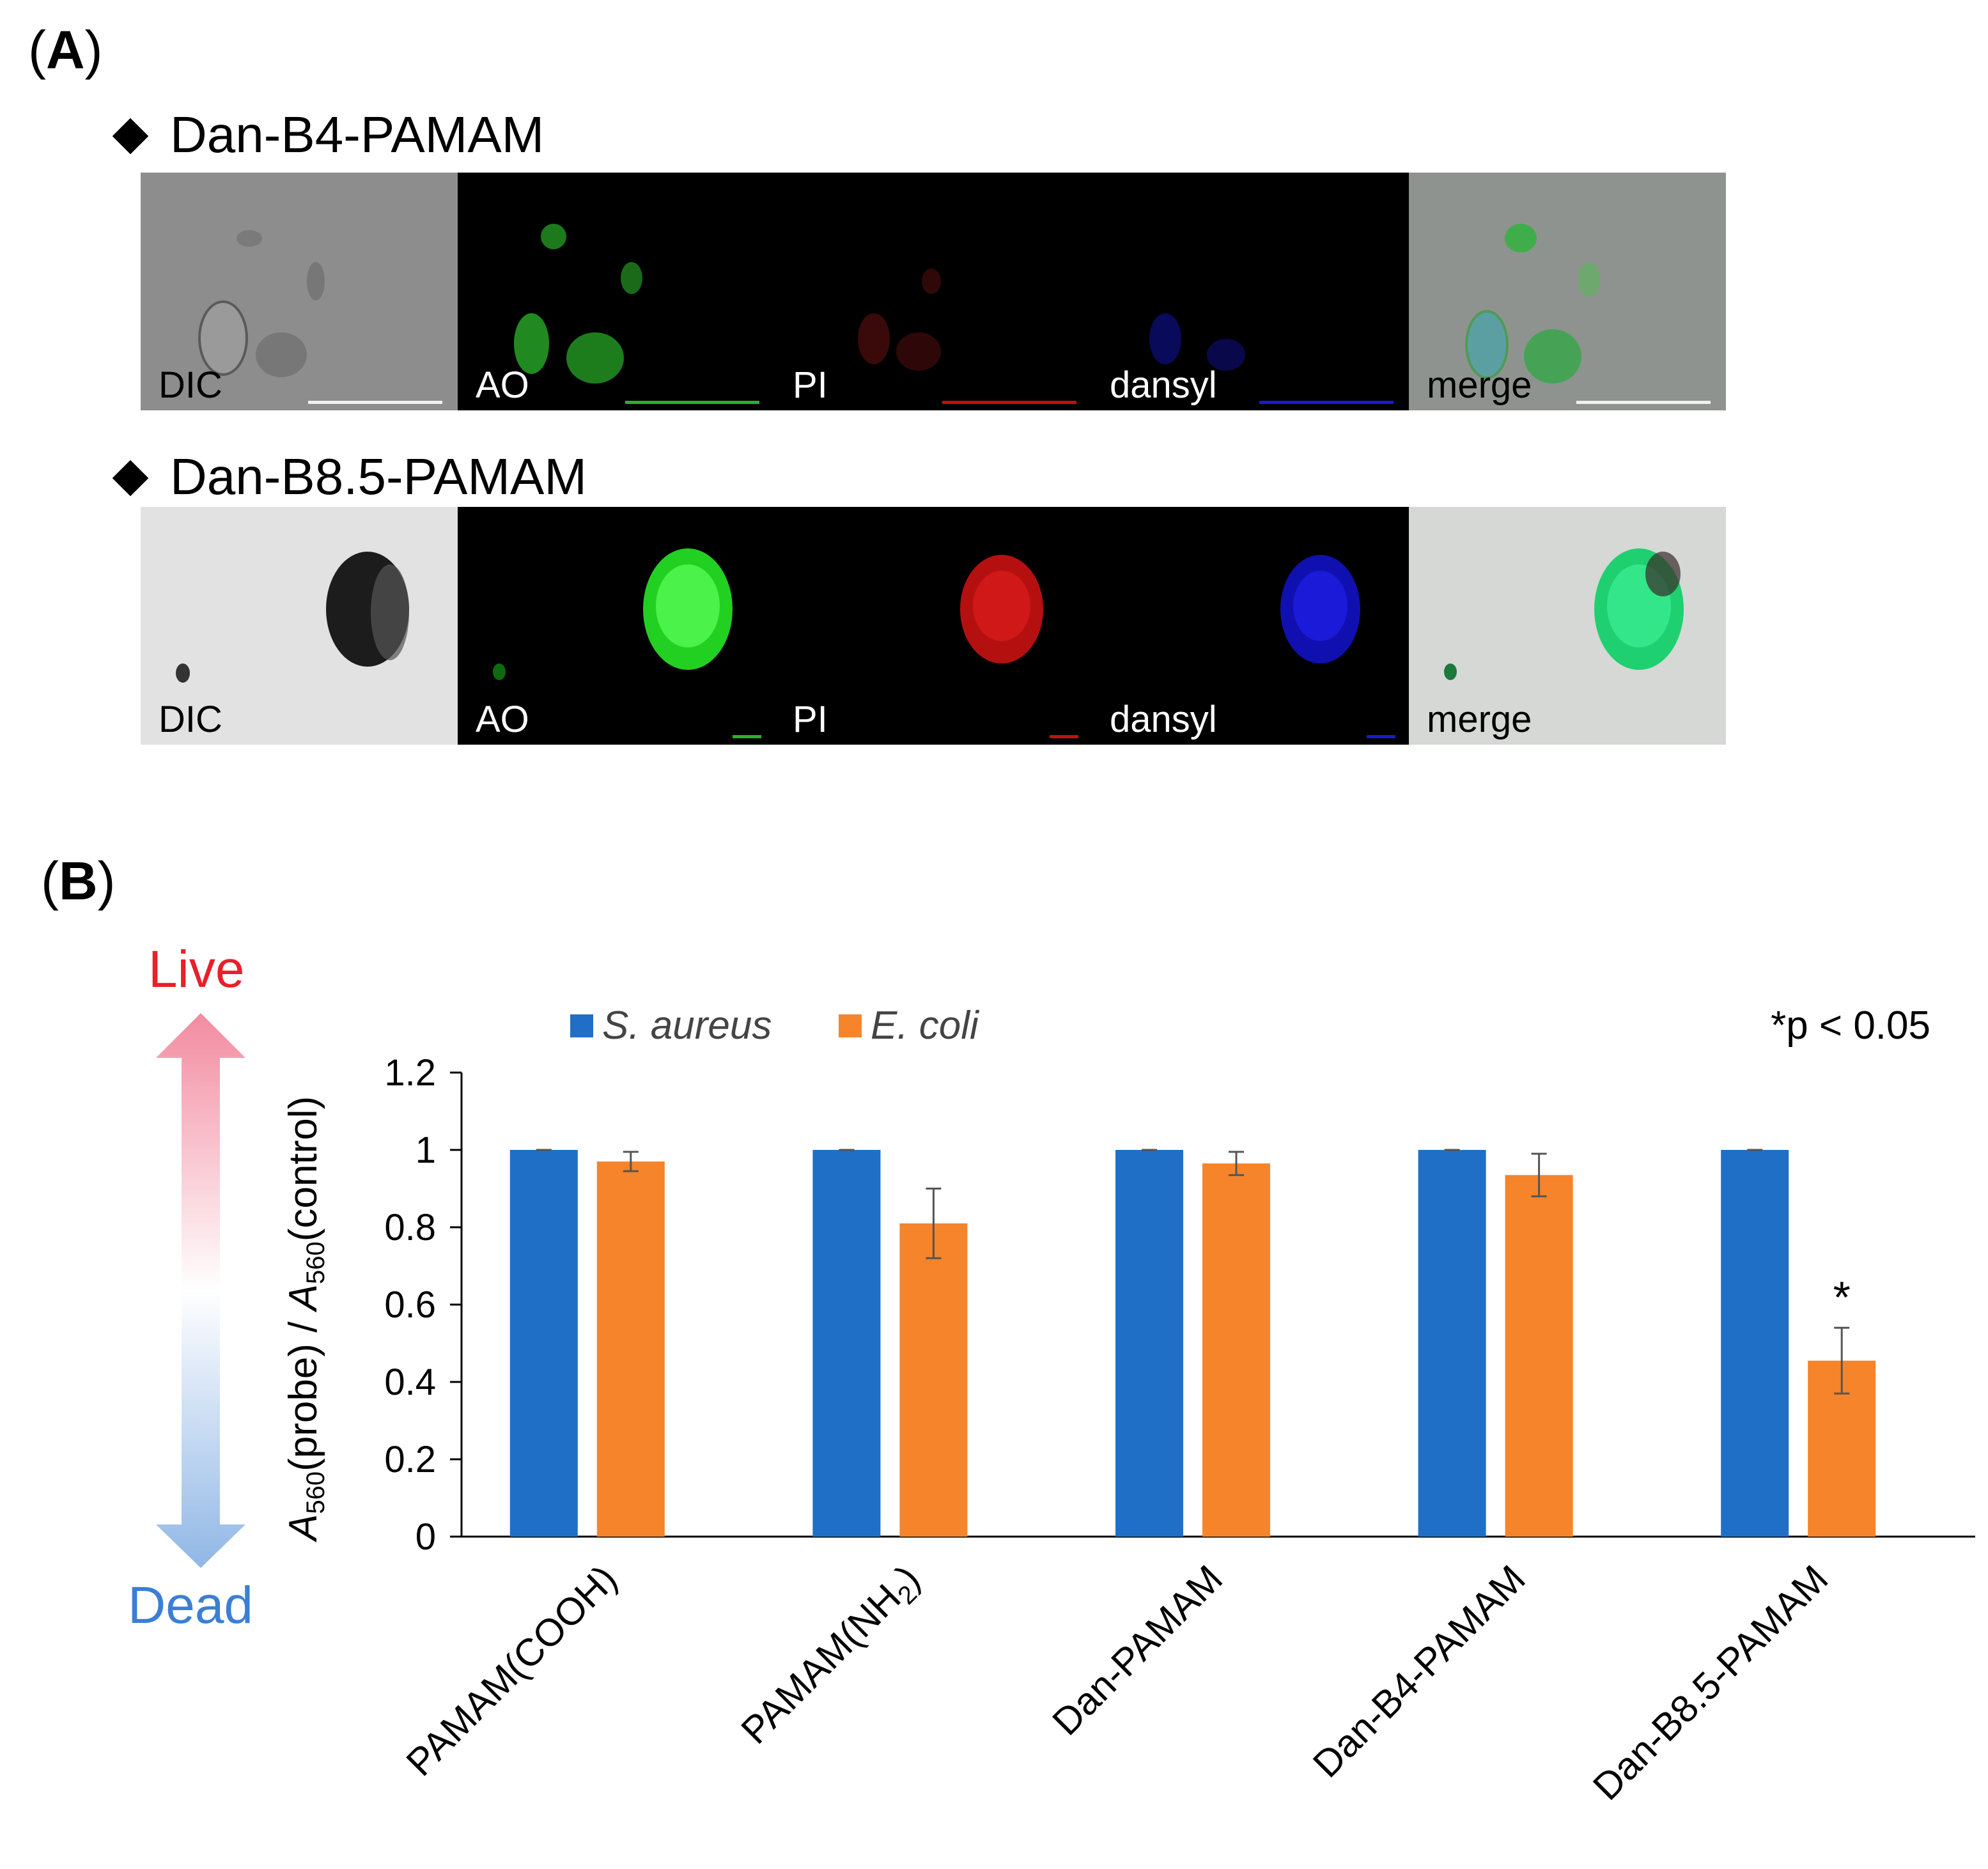  I want to click on row2-dic-image: DIC, so click(299, 626).